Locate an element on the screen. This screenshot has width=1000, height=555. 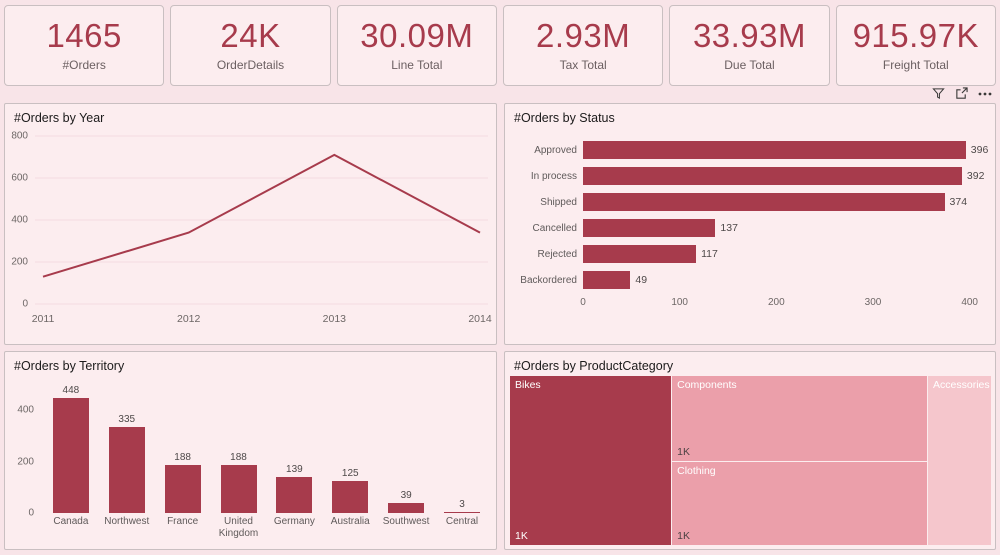
category-label: Canada is located at coordinates (71, 521).